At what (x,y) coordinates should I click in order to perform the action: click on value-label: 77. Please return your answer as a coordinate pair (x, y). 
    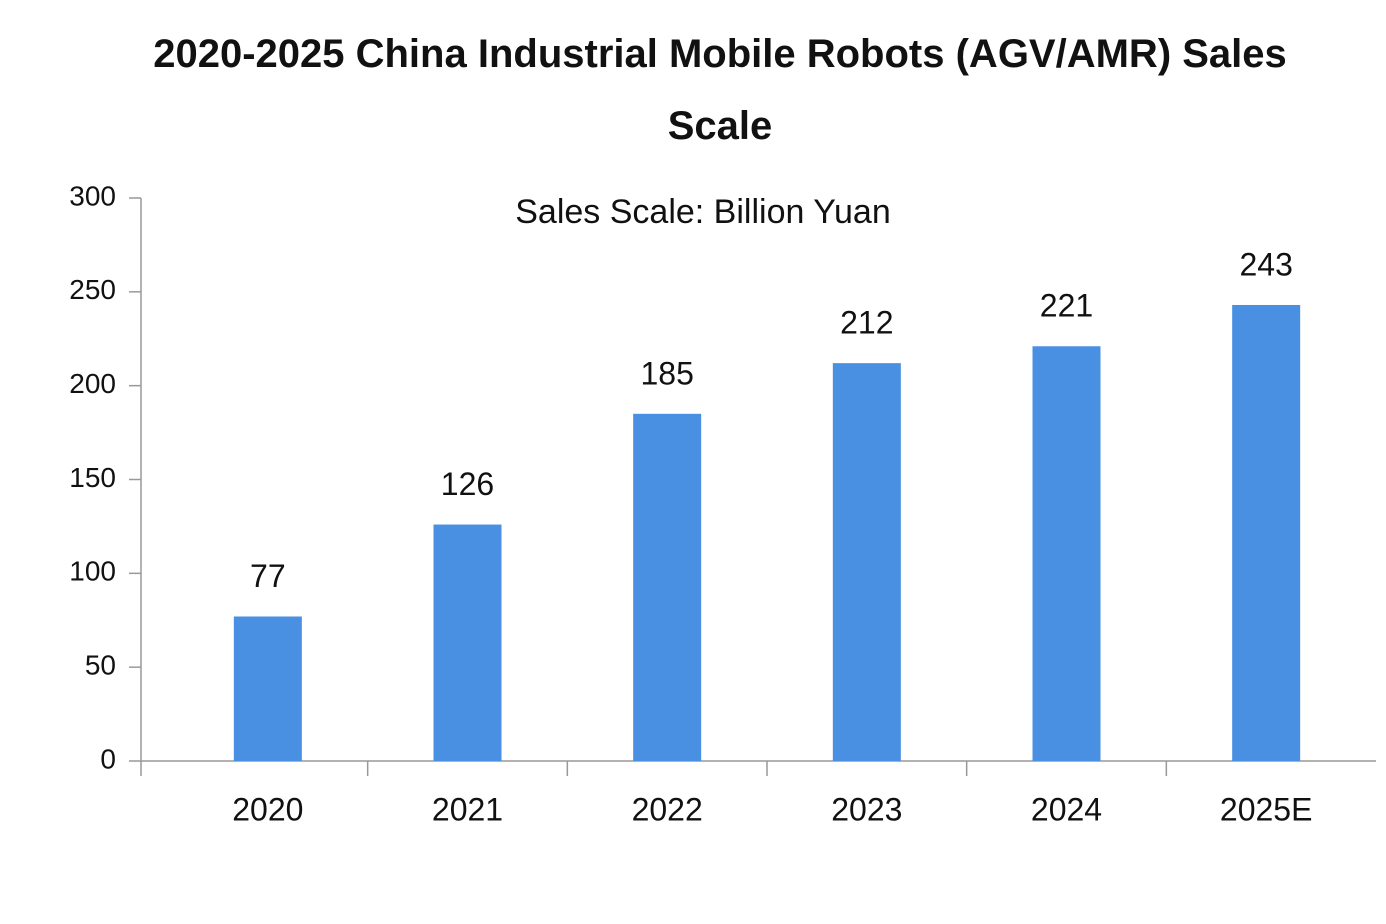
    Looking at the image, I should click on (268, 576).